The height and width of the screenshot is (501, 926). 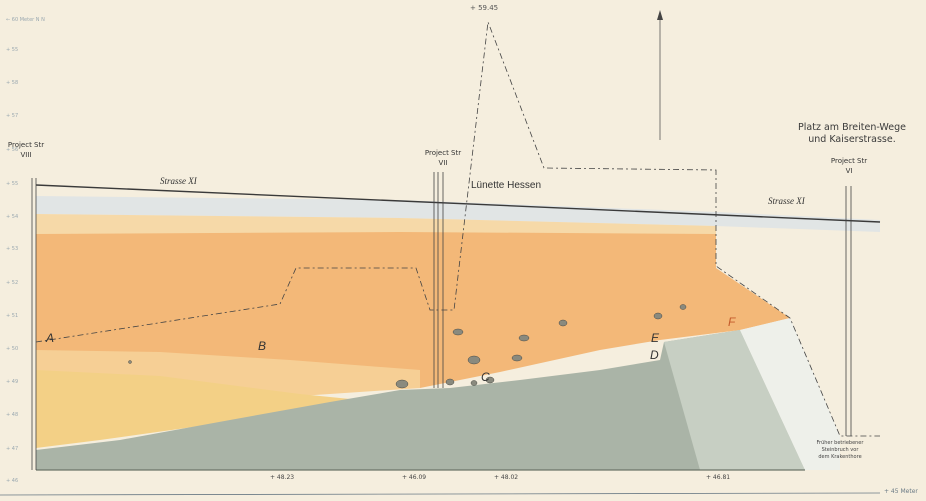 What do you see at coordinates (840, 443) in the screenshot?
I see `quarry-note-line: Früher betriebener` at bounding box center [840, 443].